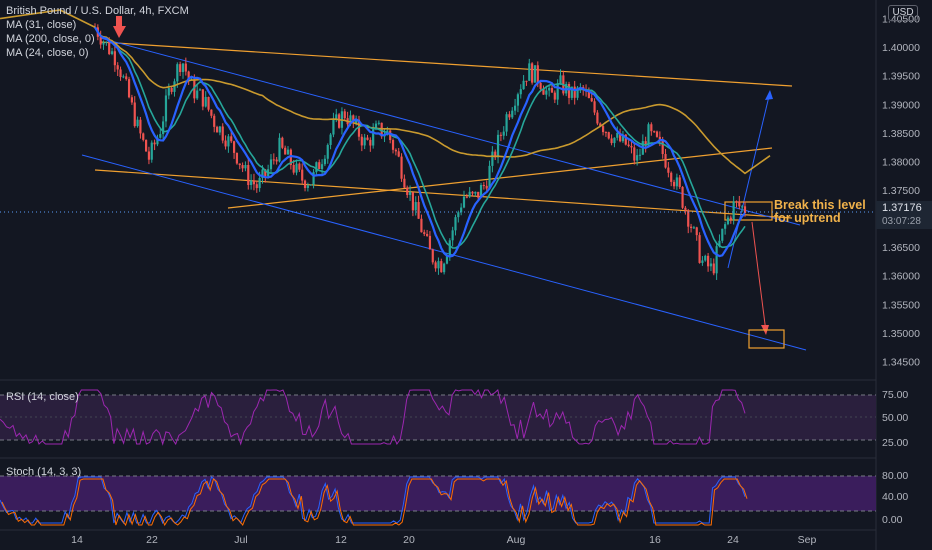 This screenshot has height=550, width=932. Describe the element at coordinates (901, 221) in the screenshot. I see `bar-countdown: 03:07:28` at that location.